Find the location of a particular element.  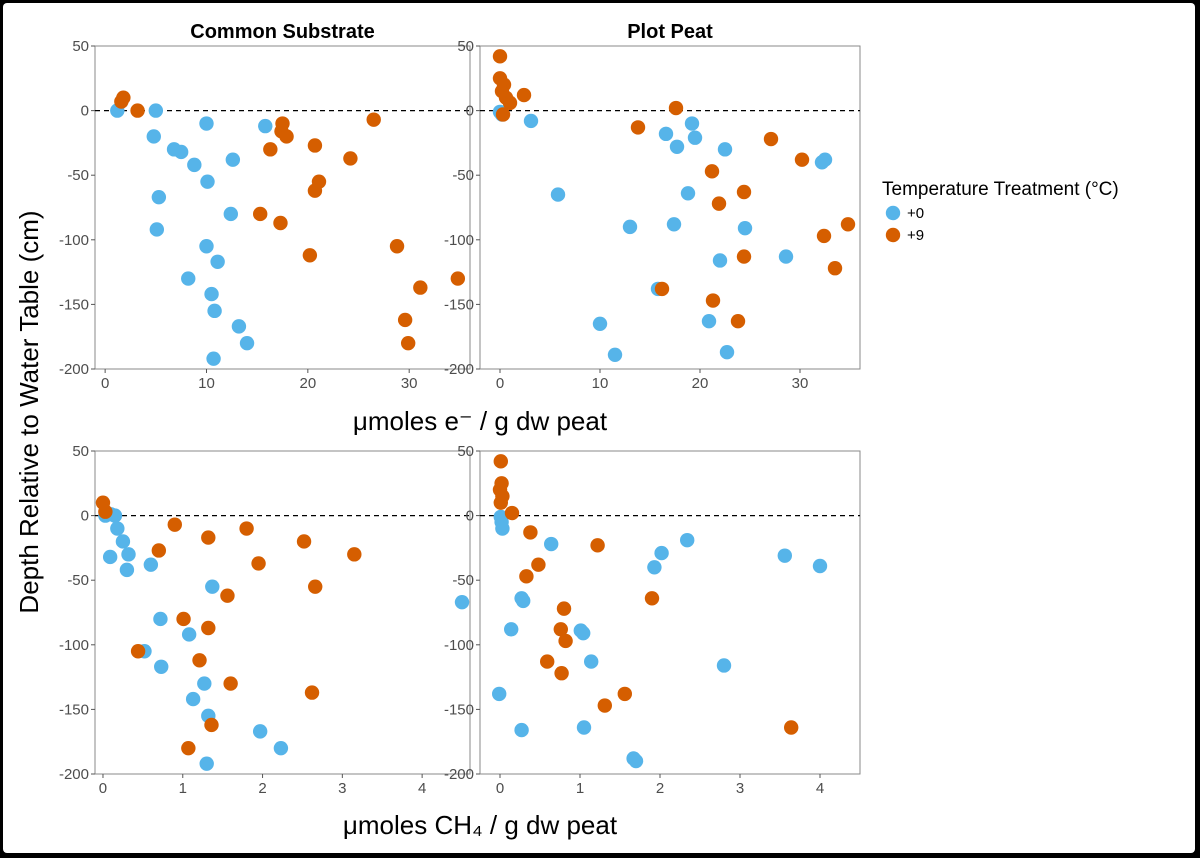

y-tick-label: 0 is located at coordinates (470, 111).